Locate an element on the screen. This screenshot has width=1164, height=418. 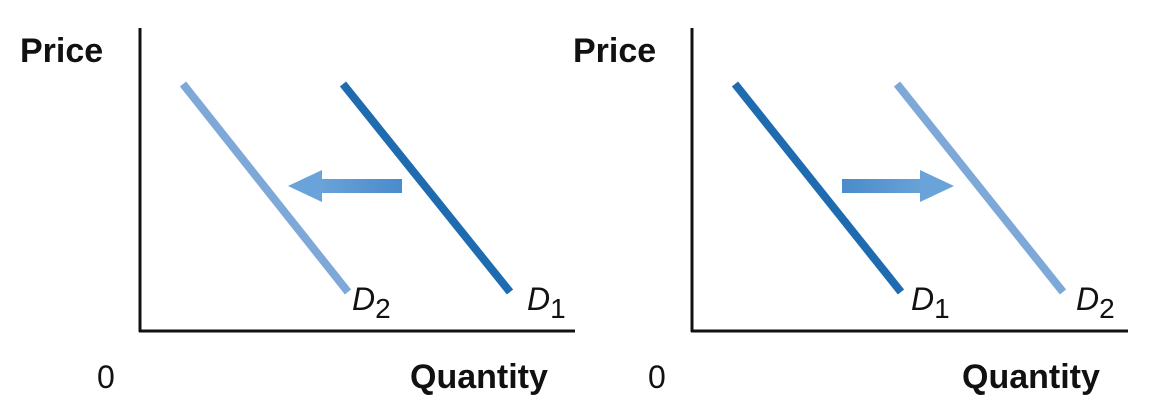
left-demand-curve-d2 is located at coordinates (265, 188).